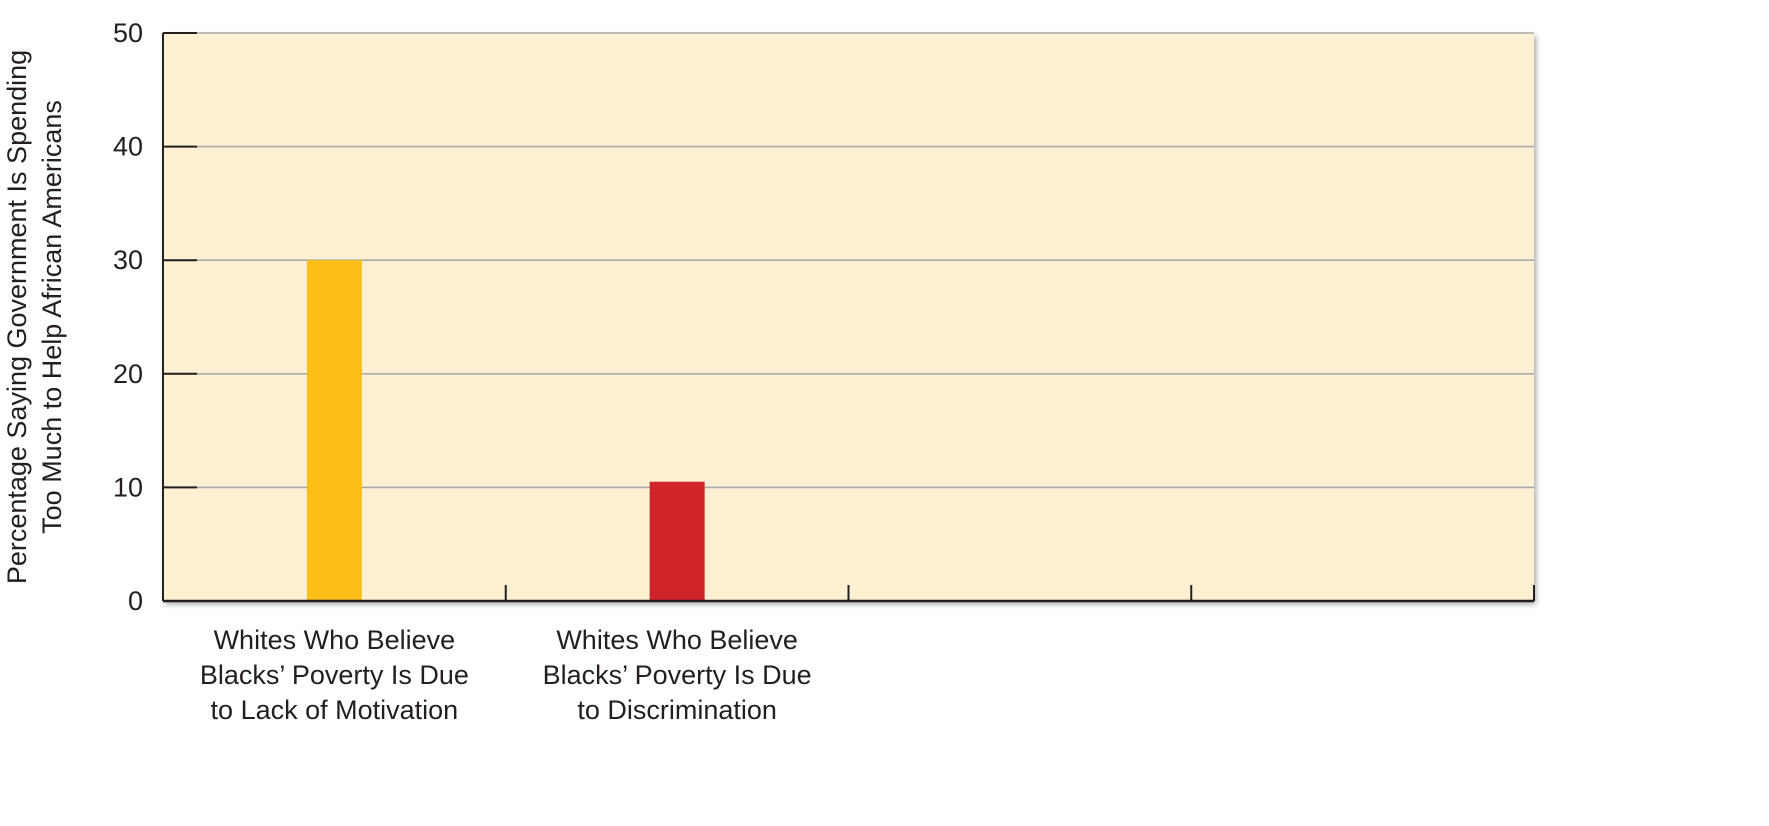 This screenshot has width=1769, height=826. Describe the element at coordinates (52, 317) in the screenshot. I see `y-axis-label-line: Too Much to Help African Americans` at that location.